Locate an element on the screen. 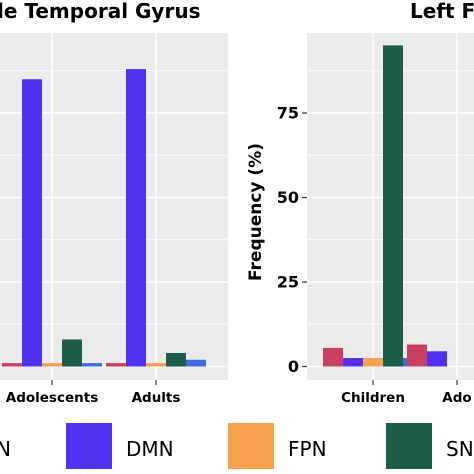 The image size is (474, 474). legend-swatch-sn is located at coordinates (409, 446).